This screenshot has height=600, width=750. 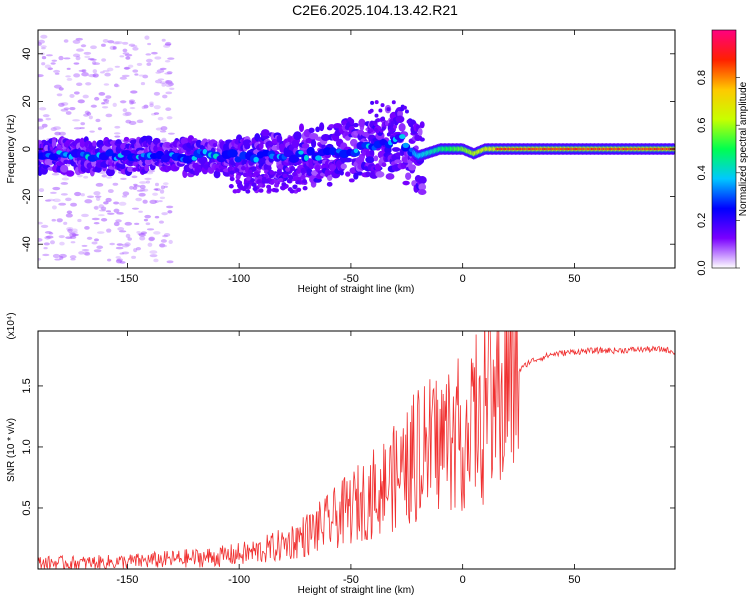 I want to click on chart-title: C2E6.2025.104.13.42.R21, so click(x=375, y=10).